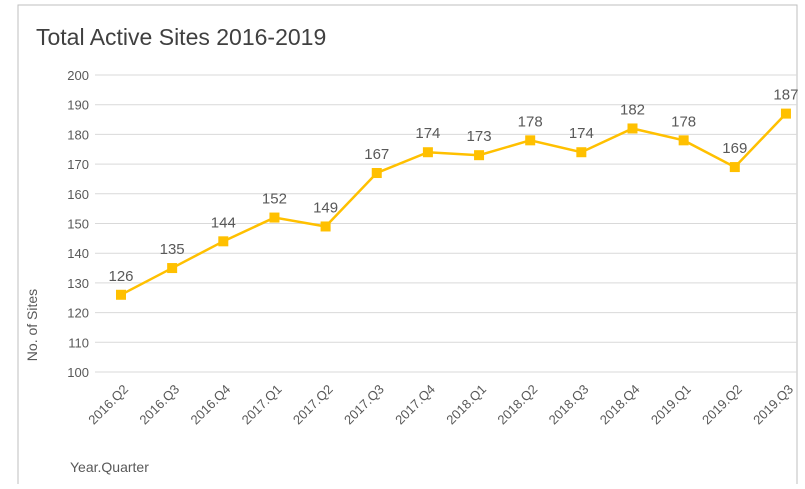  Describe the element at coordinates (78, 224) in the screenshot. I see `y-tick-label: 150` at that location.